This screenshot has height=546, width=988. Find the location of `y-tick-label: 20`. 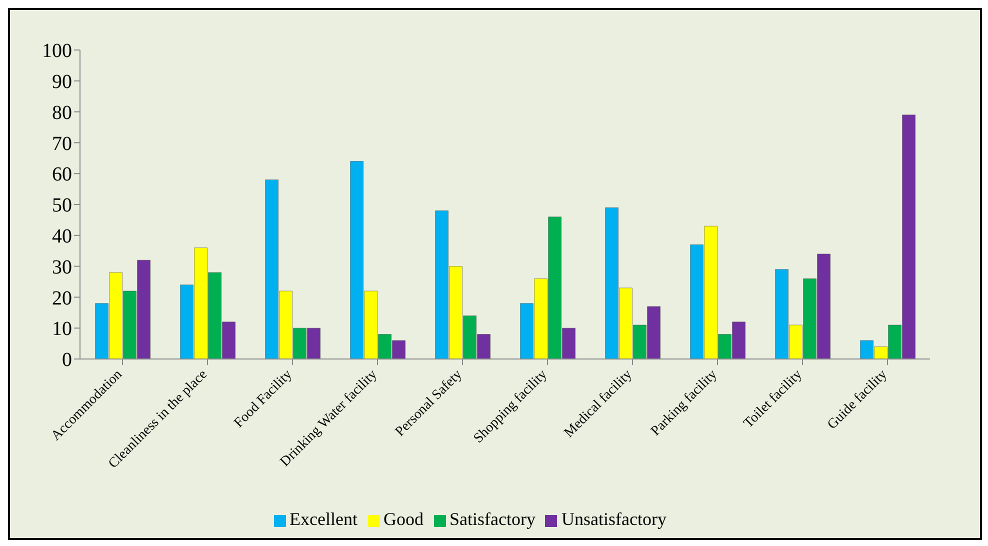

y-tick-label: 20 is located at coordinates (62, 298).